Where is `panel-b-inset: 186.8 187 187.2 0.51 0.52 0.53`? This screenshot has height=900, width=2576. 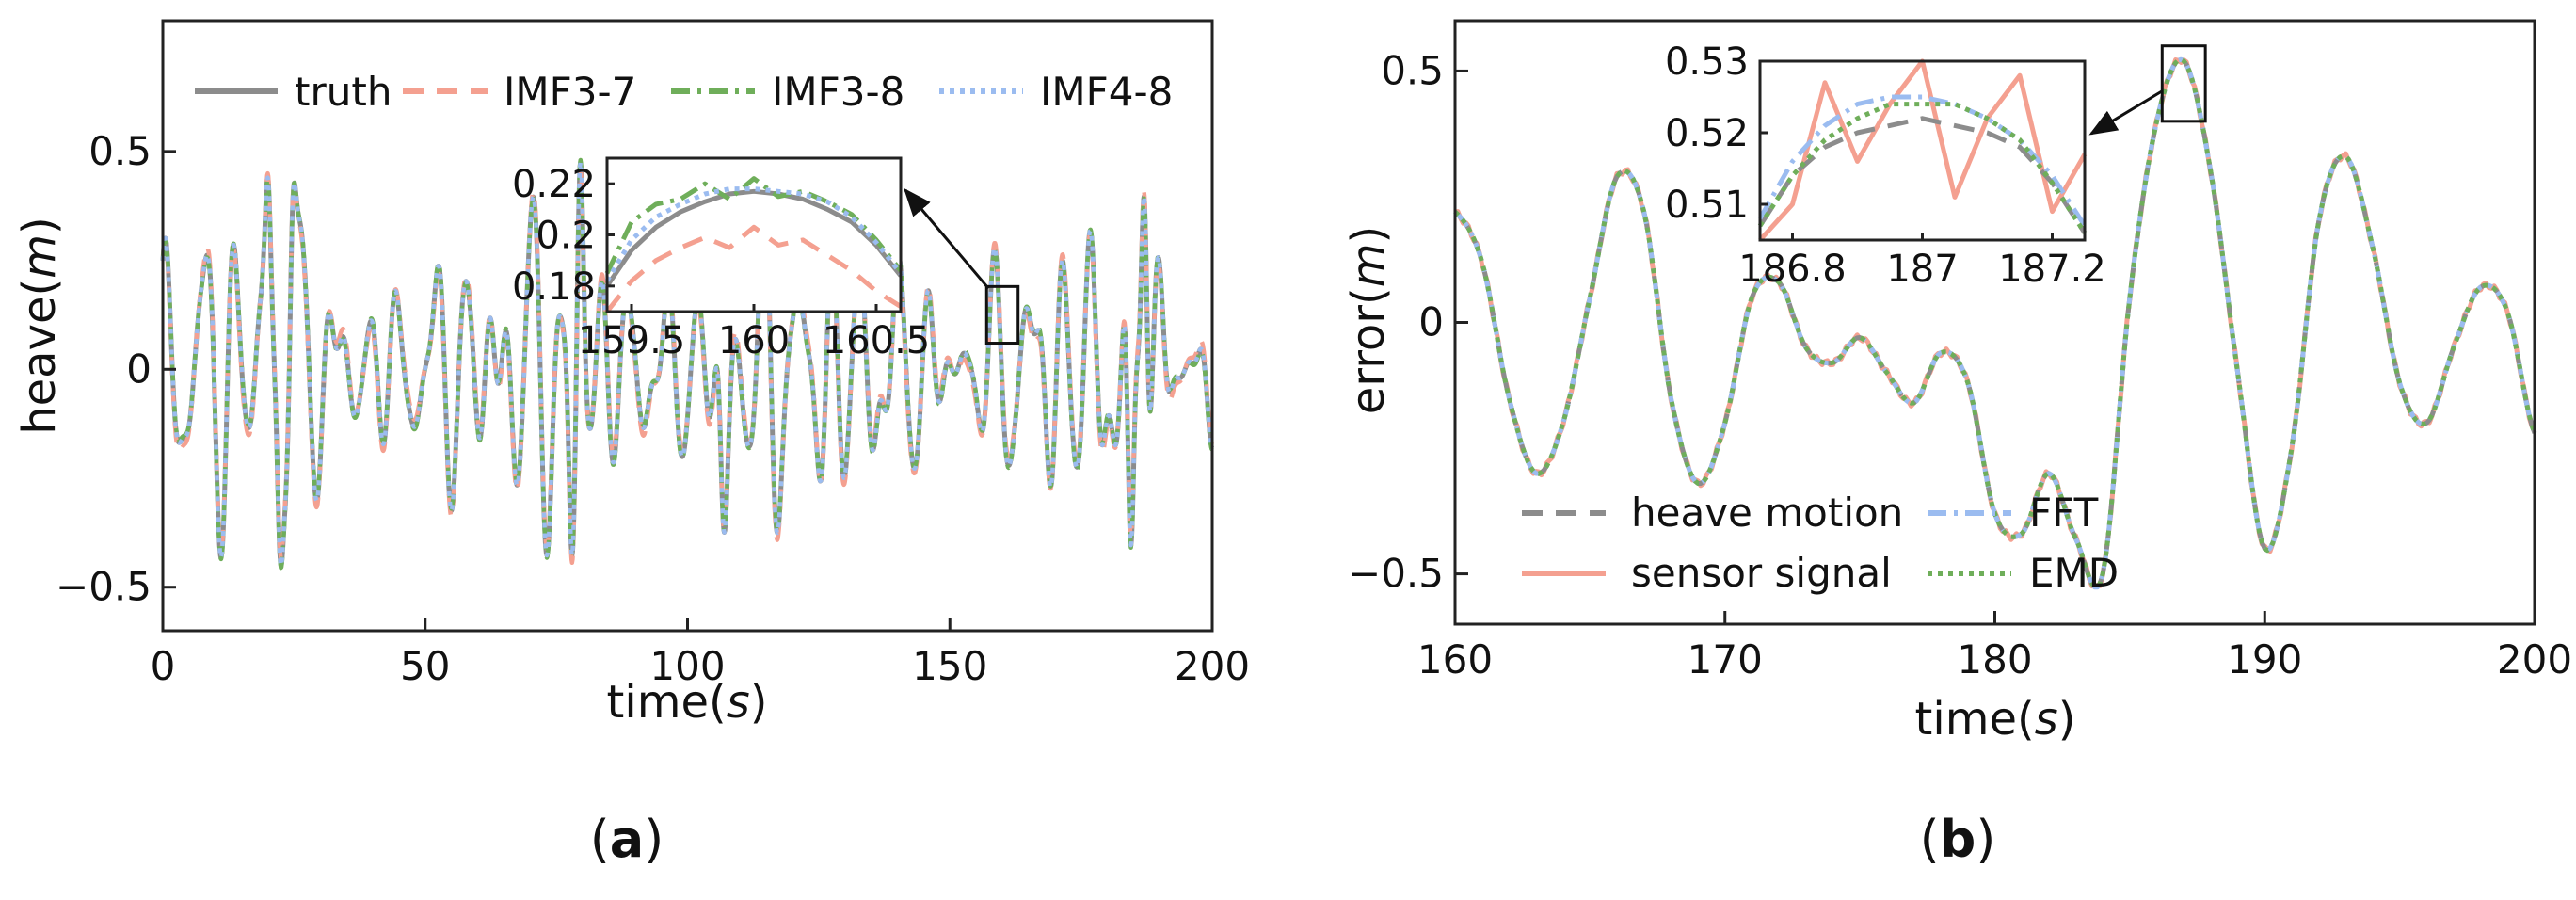 panel-b-inset: 186.8 187 187.2 0.51 0.52 0.53 is located at coordinates (1885, 165).